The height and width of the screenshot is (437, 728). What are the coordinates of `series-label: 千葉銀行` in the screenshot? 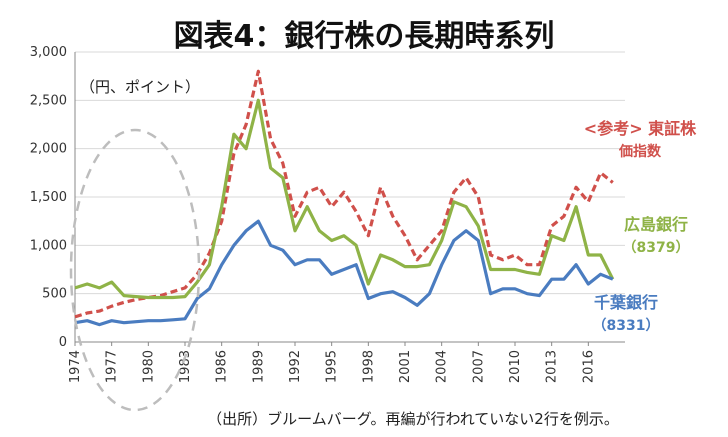 It's located at (626, 302).